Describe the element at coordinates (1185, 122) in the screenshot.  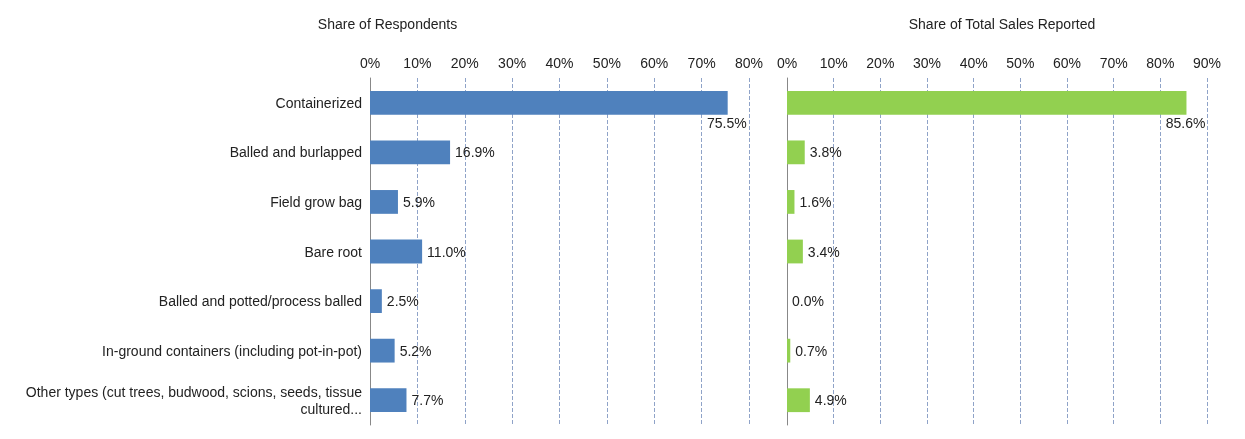
I see `data-label: 85.6%` at that location.